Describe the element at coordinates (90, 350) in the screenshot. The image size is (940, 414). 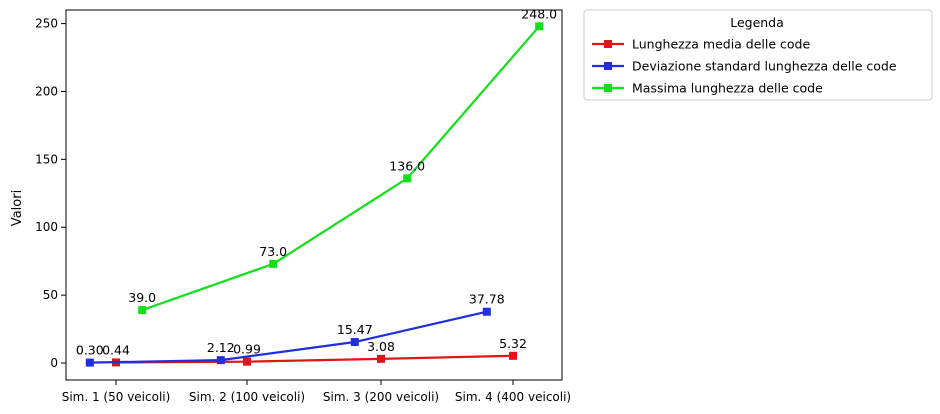
I see `data-label: 0.30` at that location.